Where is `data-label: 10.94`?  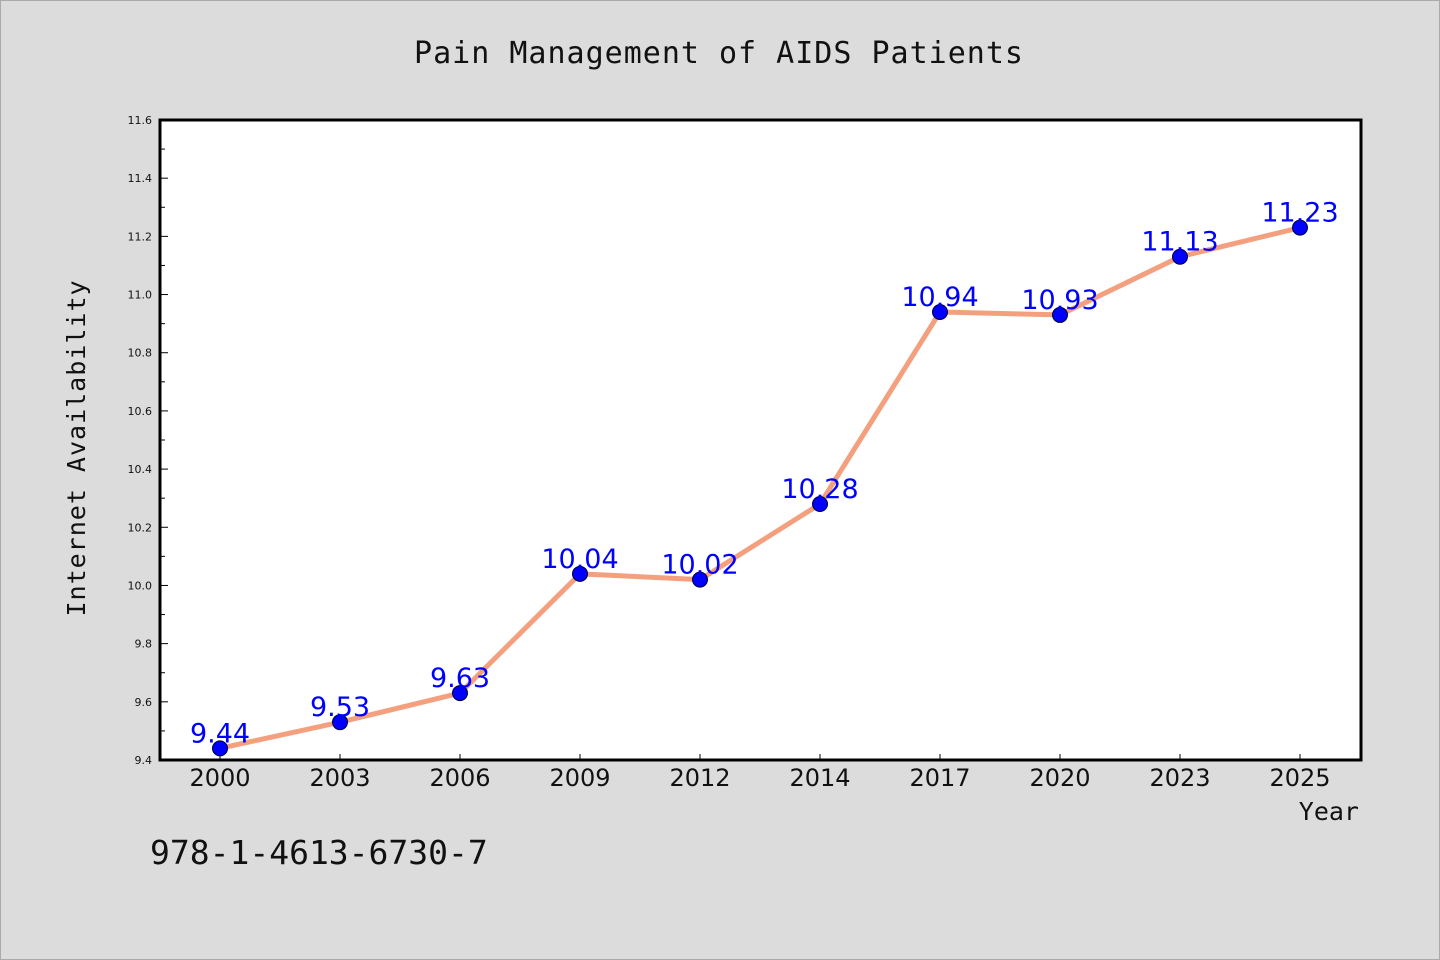
data-label: 10.94 is located at coordinates (939, 297).